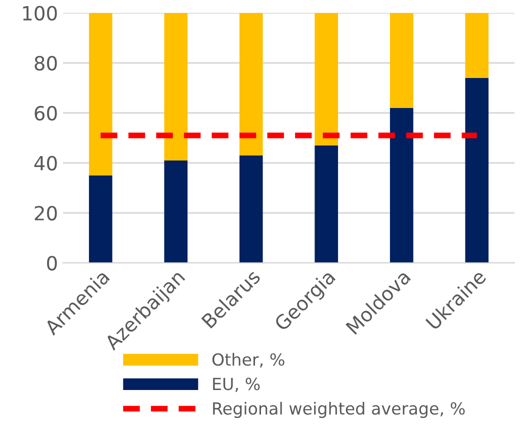 This screenshot has height=431, width=525. I want to click on legend-label: Regional weighted average, %, so click(339, 410).